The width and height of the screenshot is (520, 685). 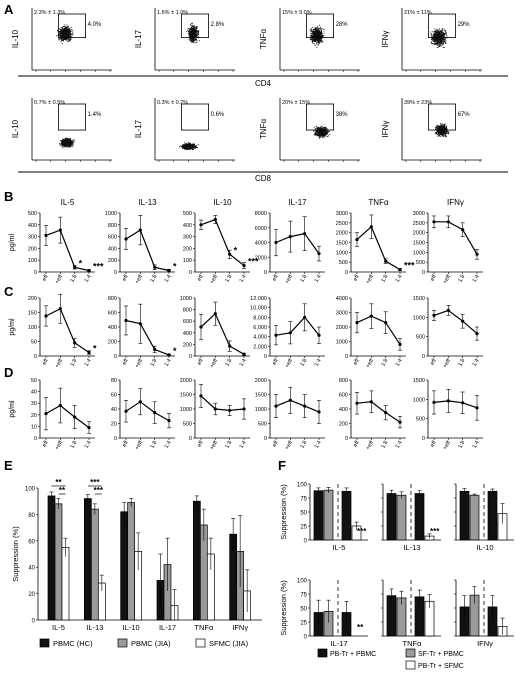 What do you see at coordinates (112, 261) in the screenshot?
I see `line-plot-y-tick-label: 200` at bounding box center [112, 261].